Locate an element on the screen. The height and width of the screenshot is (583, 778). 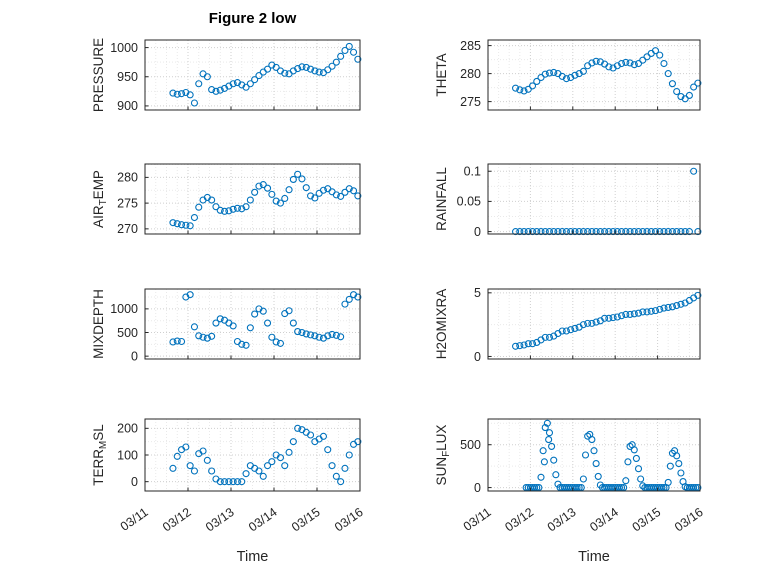
svg-text: 285 is located at coordinates (470, 46).